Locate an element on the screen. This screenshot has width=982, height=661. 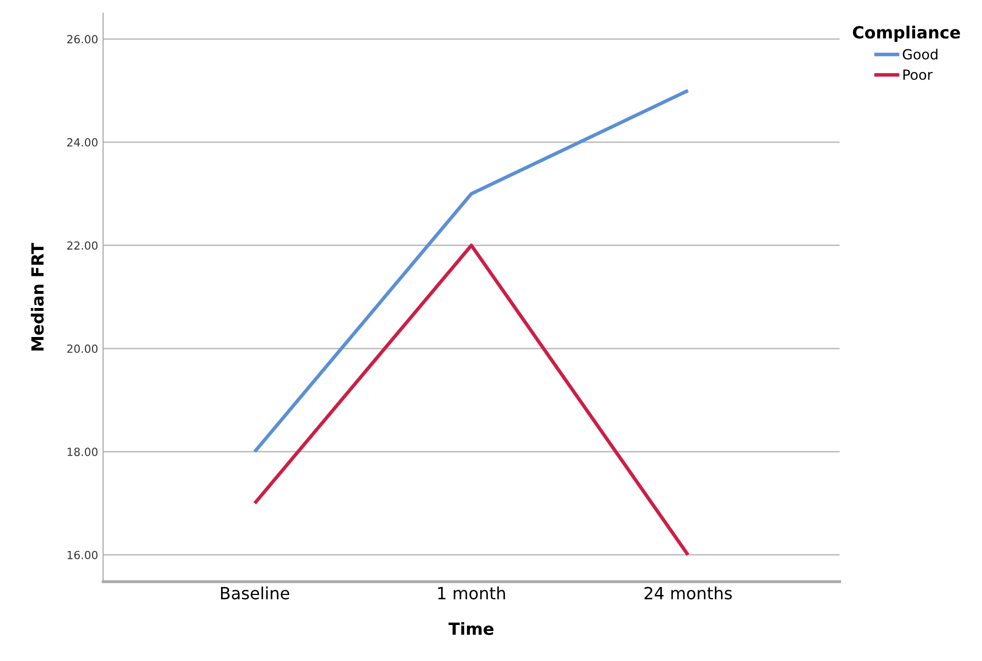
x-tick-label: 24 months is located at coordinates (688, 593).